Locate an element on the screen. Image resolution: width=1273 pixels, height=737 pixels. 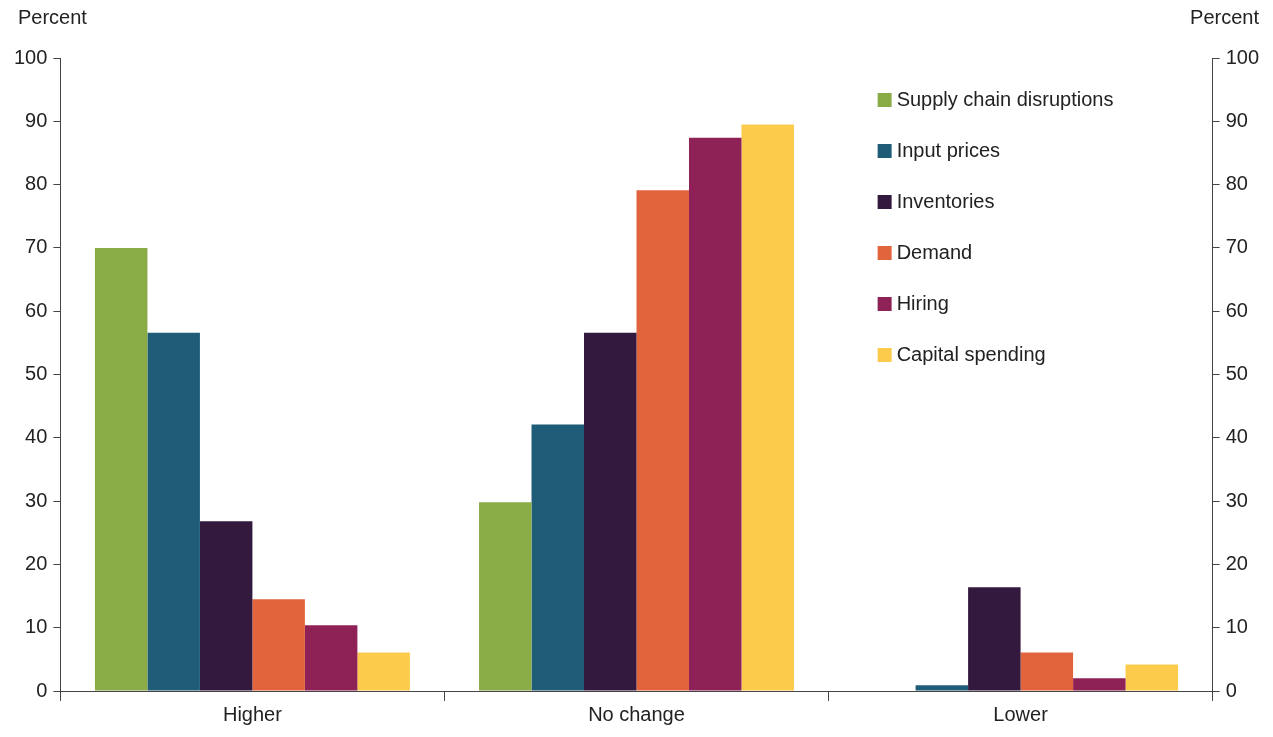
x-tick-label: Lower is located at coordinates (1021, 713).